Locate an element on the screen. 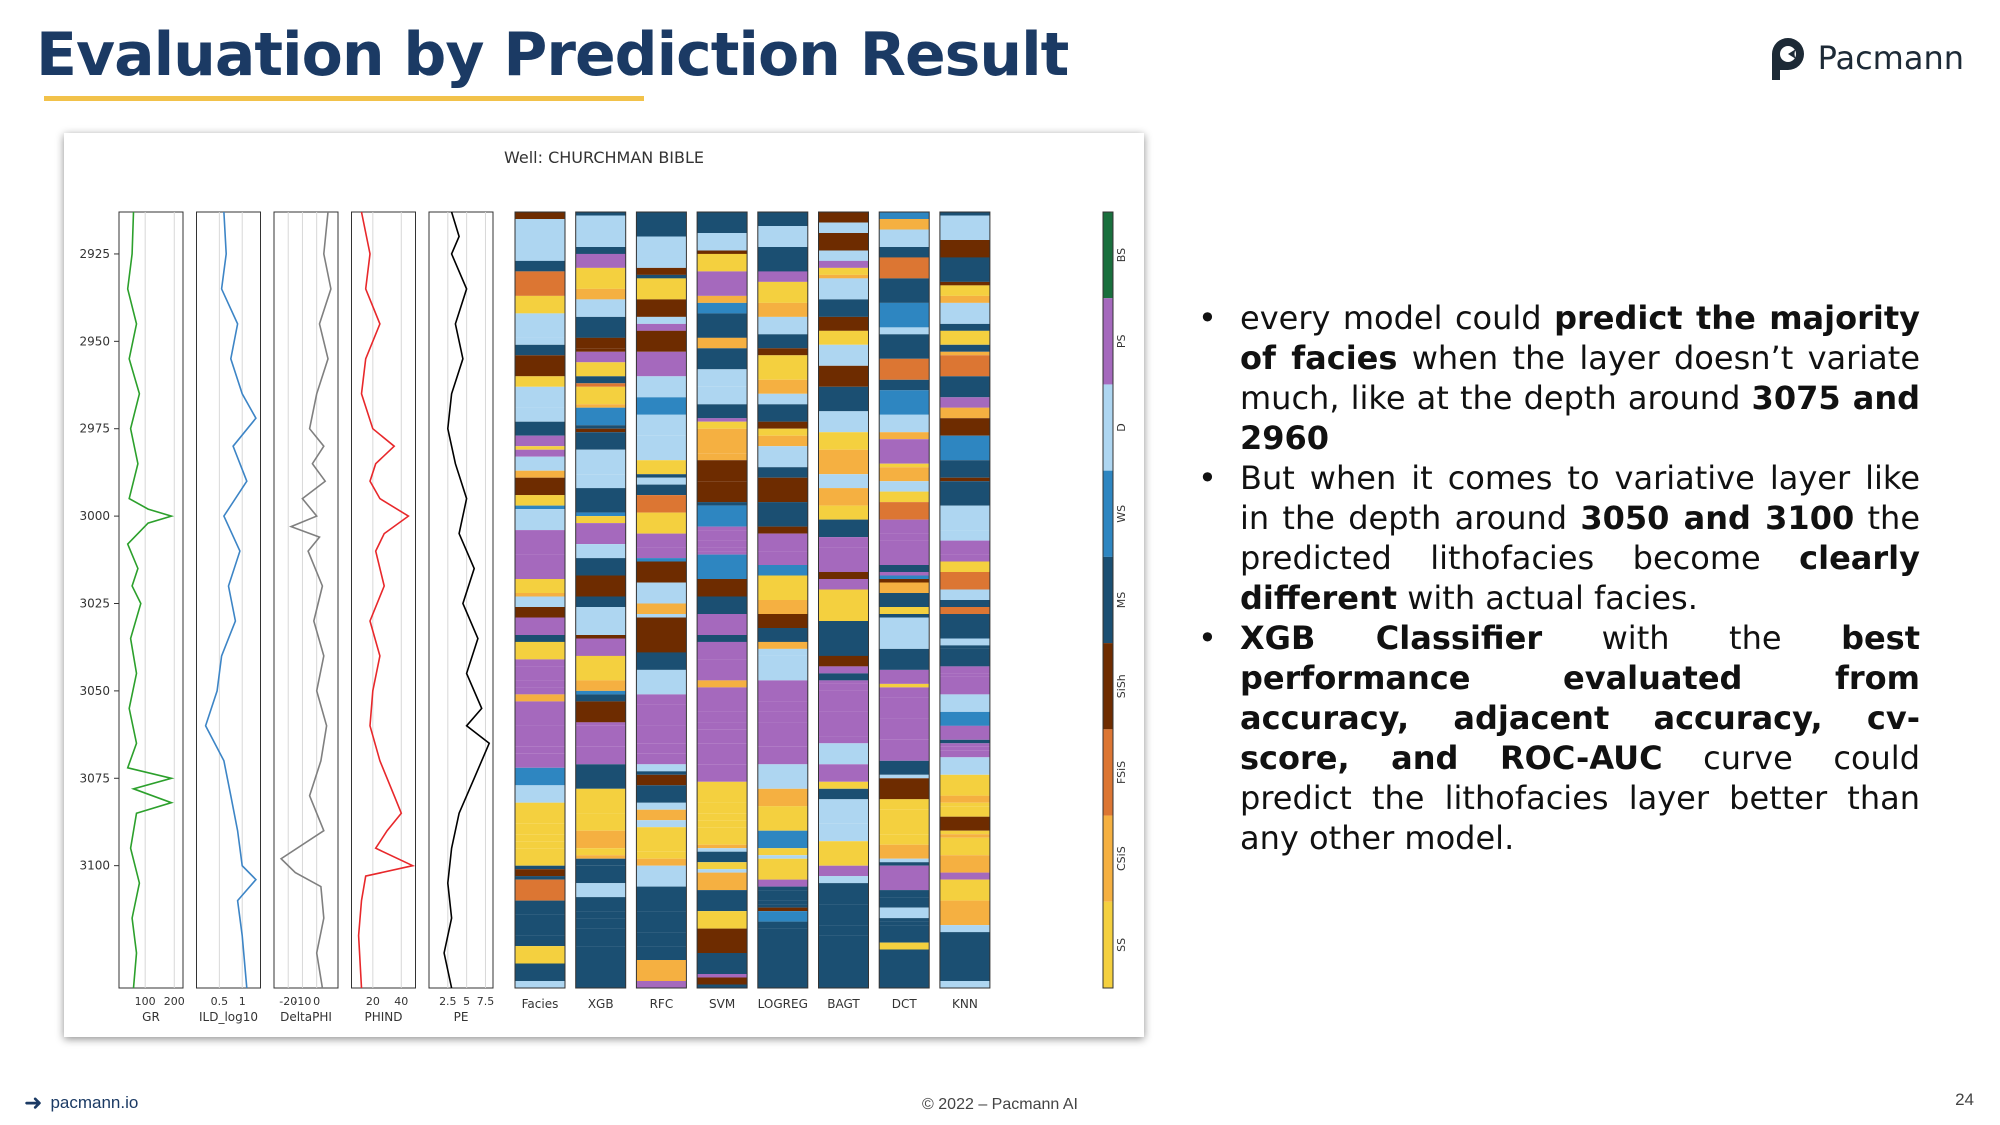 The image size is (2000, 1125). brand-name: Pacmann is located at coordinates (1890, 58).